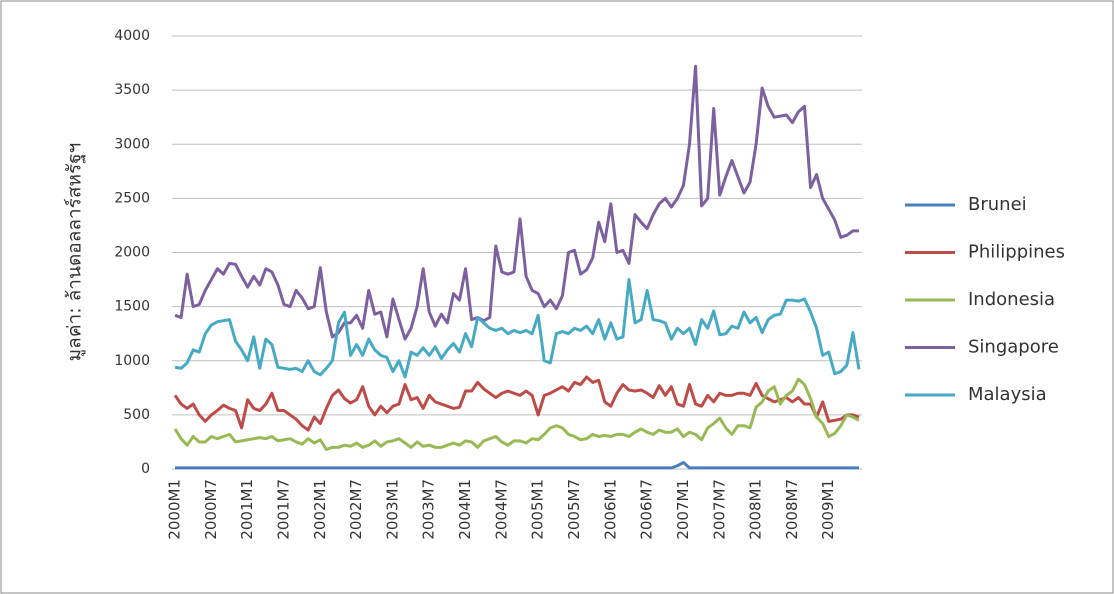 This screenshot has width=1114, height=594. Describe the element at coordinates (429, 509) in the screenshot. I see `x-tick-label: 2003M7` at that location.